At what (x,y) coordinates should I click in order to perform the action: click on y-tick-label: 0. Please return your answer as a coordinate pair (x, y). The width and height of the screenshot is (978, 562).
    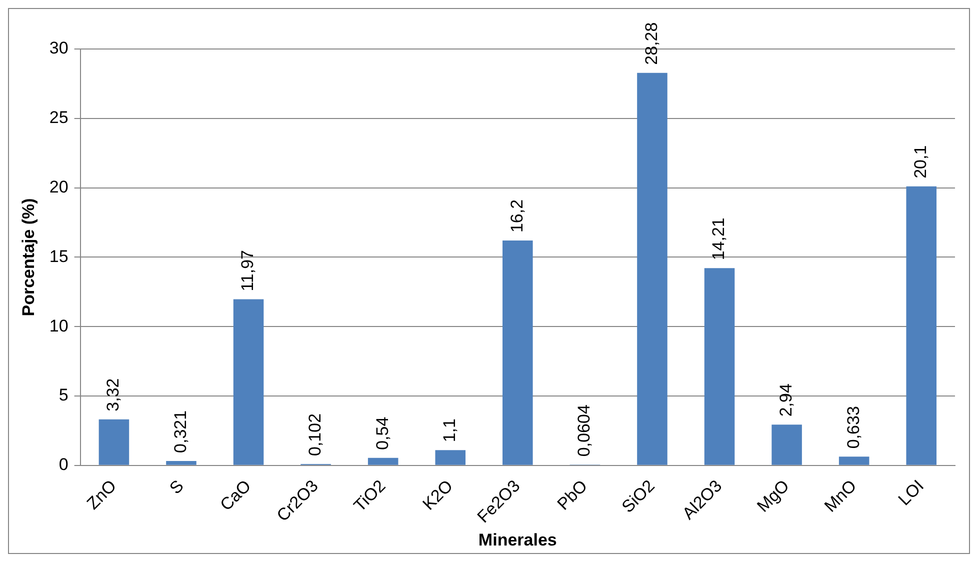
    Looking at the image, I should click on (63, 464).